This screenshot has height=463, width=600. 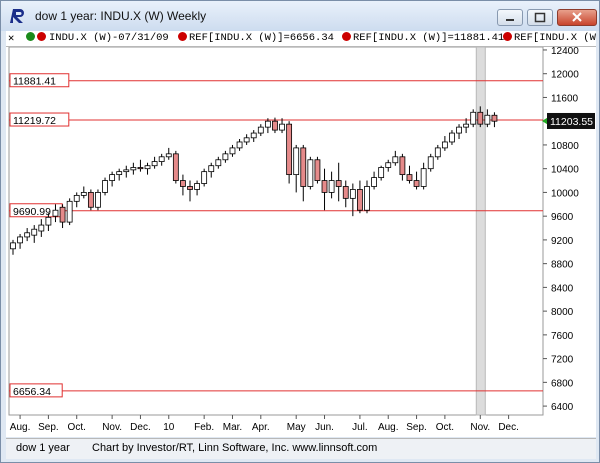 What do you see at coordinates (562, 312) in the screenshot?
I see `y-axis-tick-label: 8000` at bounding box center [562, 312].